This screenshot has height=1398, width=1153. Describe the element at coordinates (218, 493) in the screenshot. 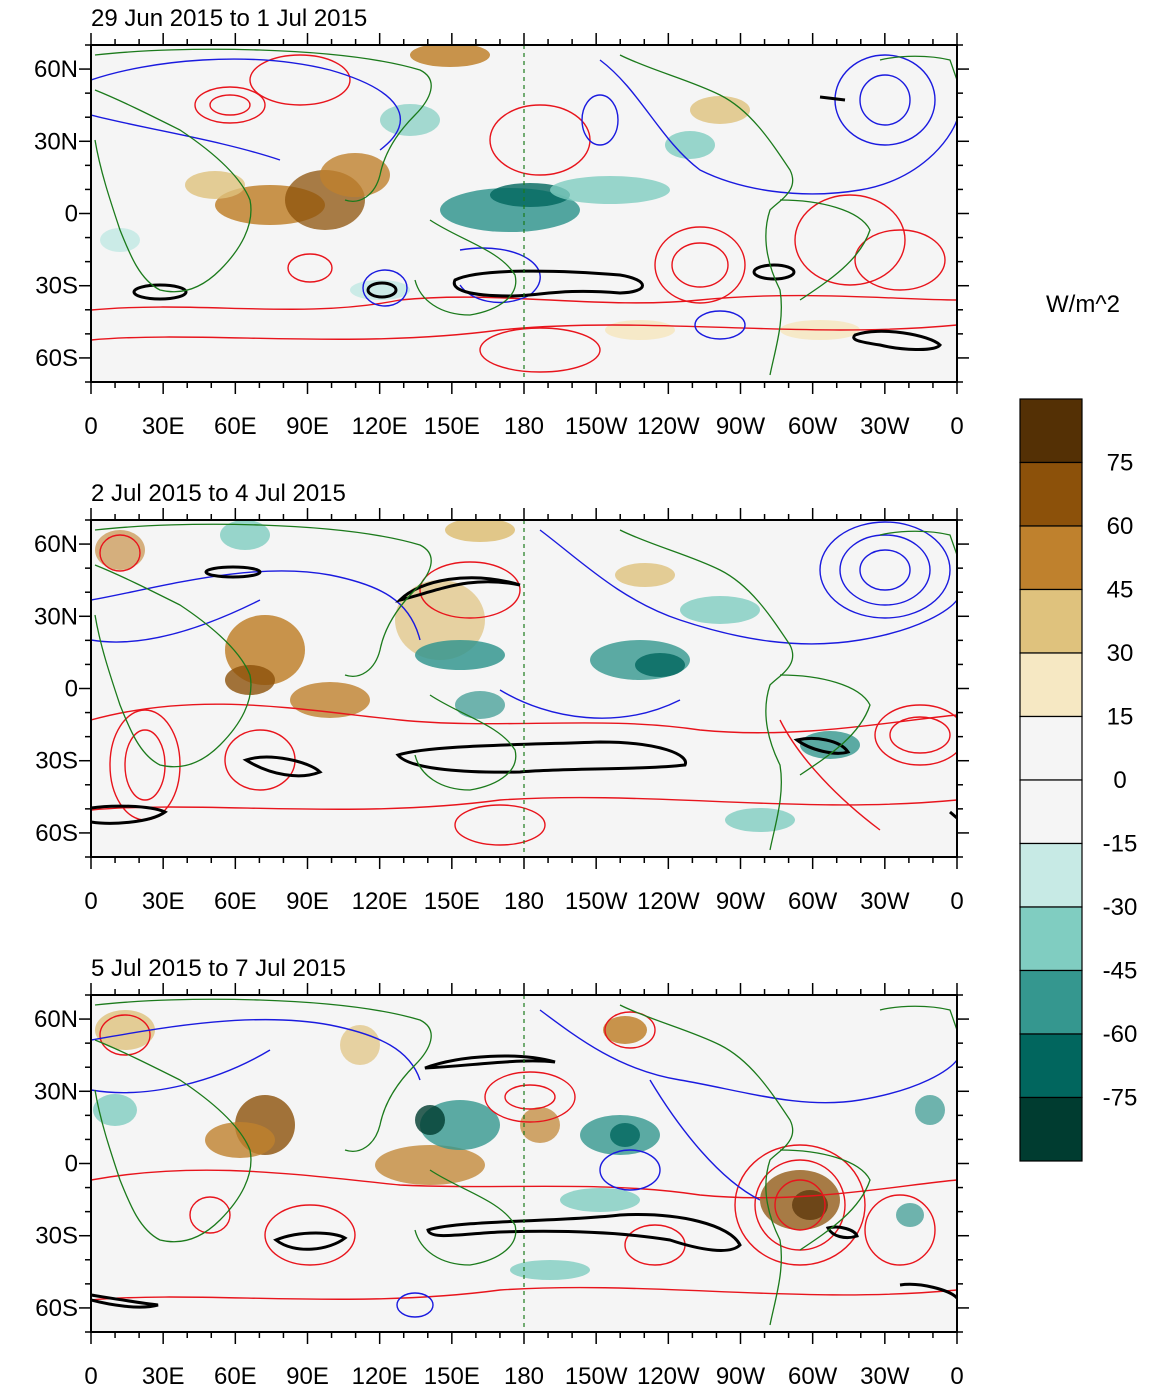

I see `panel-title-2: 2 Jul 2015 to 4 Jul 2015` at that location.